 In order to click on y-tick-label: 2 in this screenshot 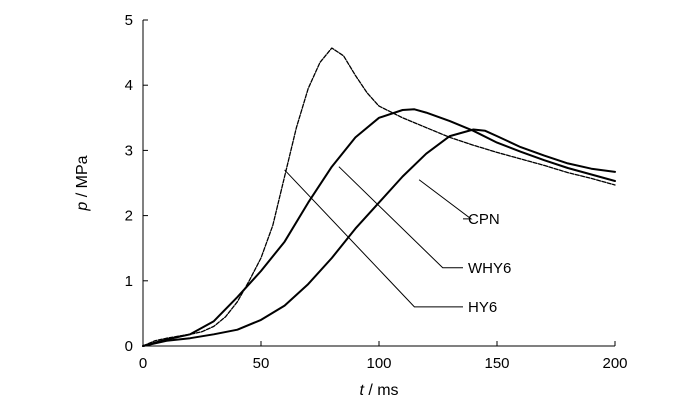, I will do `click(129, 216)`.